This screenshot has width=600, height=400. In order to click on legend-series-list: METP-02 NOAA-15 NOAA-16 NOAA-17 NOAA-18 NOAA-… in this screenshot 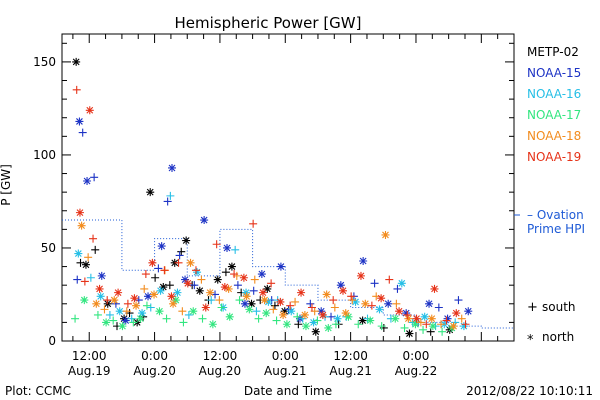, I will do `click(554, 104)`.